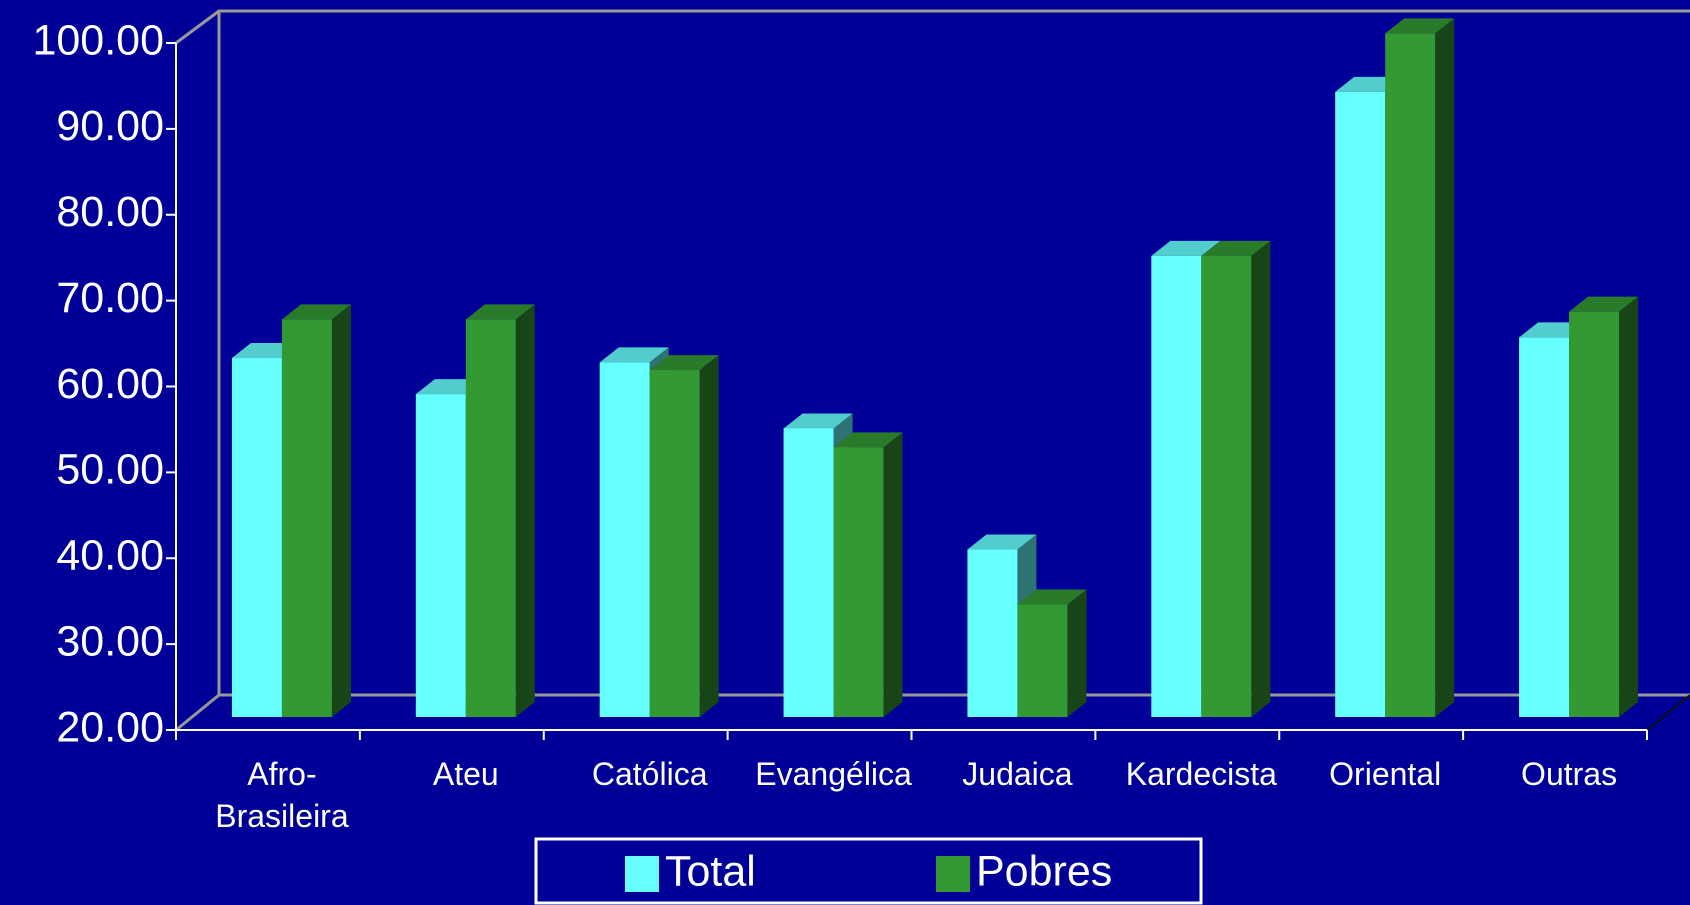 This screenshot has width=1690, height=905. What do you see at coordinates (1385, 774) in the screenshot?
I see `x-tick-label: Oriental` at bounding box center [1385, 774].